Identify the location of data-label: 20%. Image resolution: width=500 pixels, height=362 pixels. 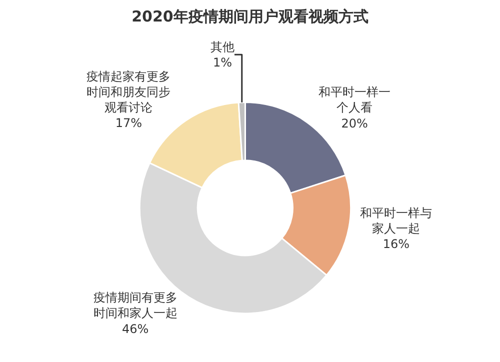
(354, 123).